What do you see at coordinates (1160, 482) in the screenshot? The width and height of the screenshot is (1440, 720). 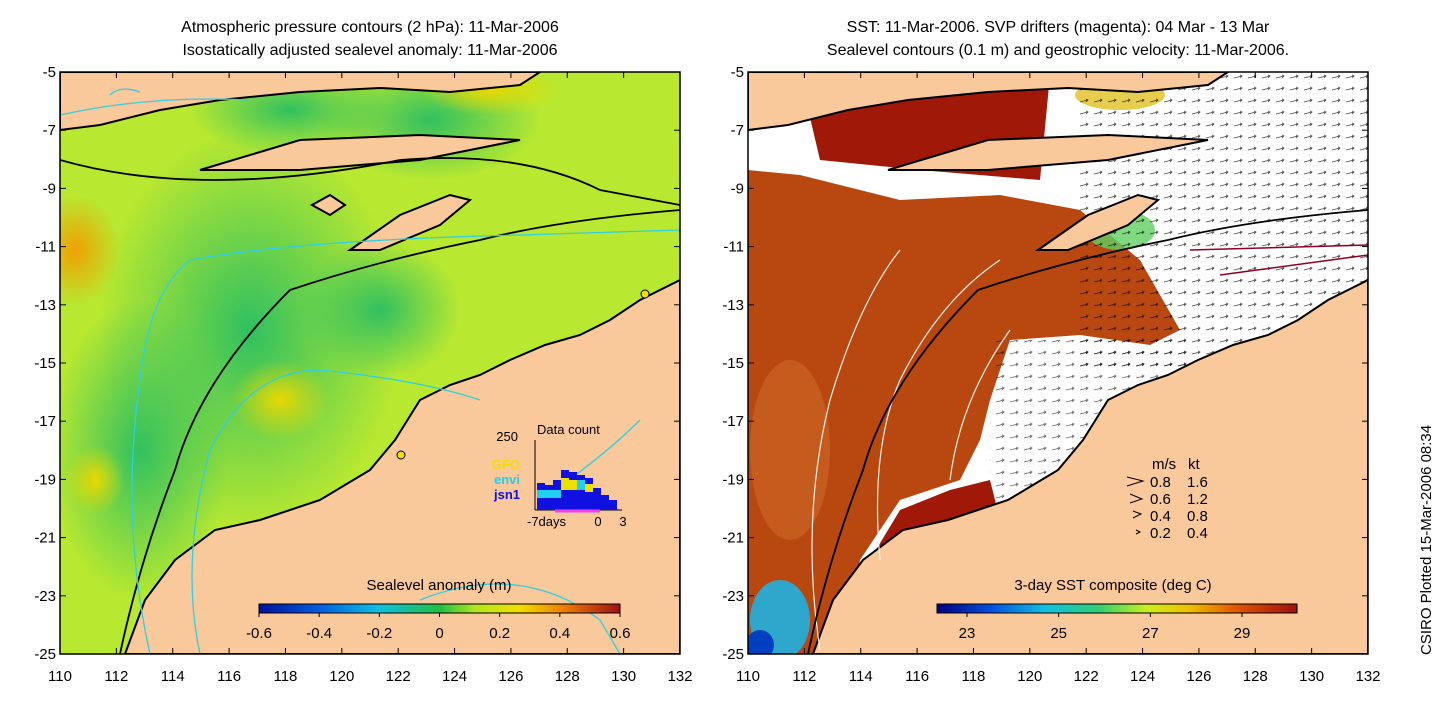 I see `velocity-row-ms: 0.8` at bounding box center [1160, 482].